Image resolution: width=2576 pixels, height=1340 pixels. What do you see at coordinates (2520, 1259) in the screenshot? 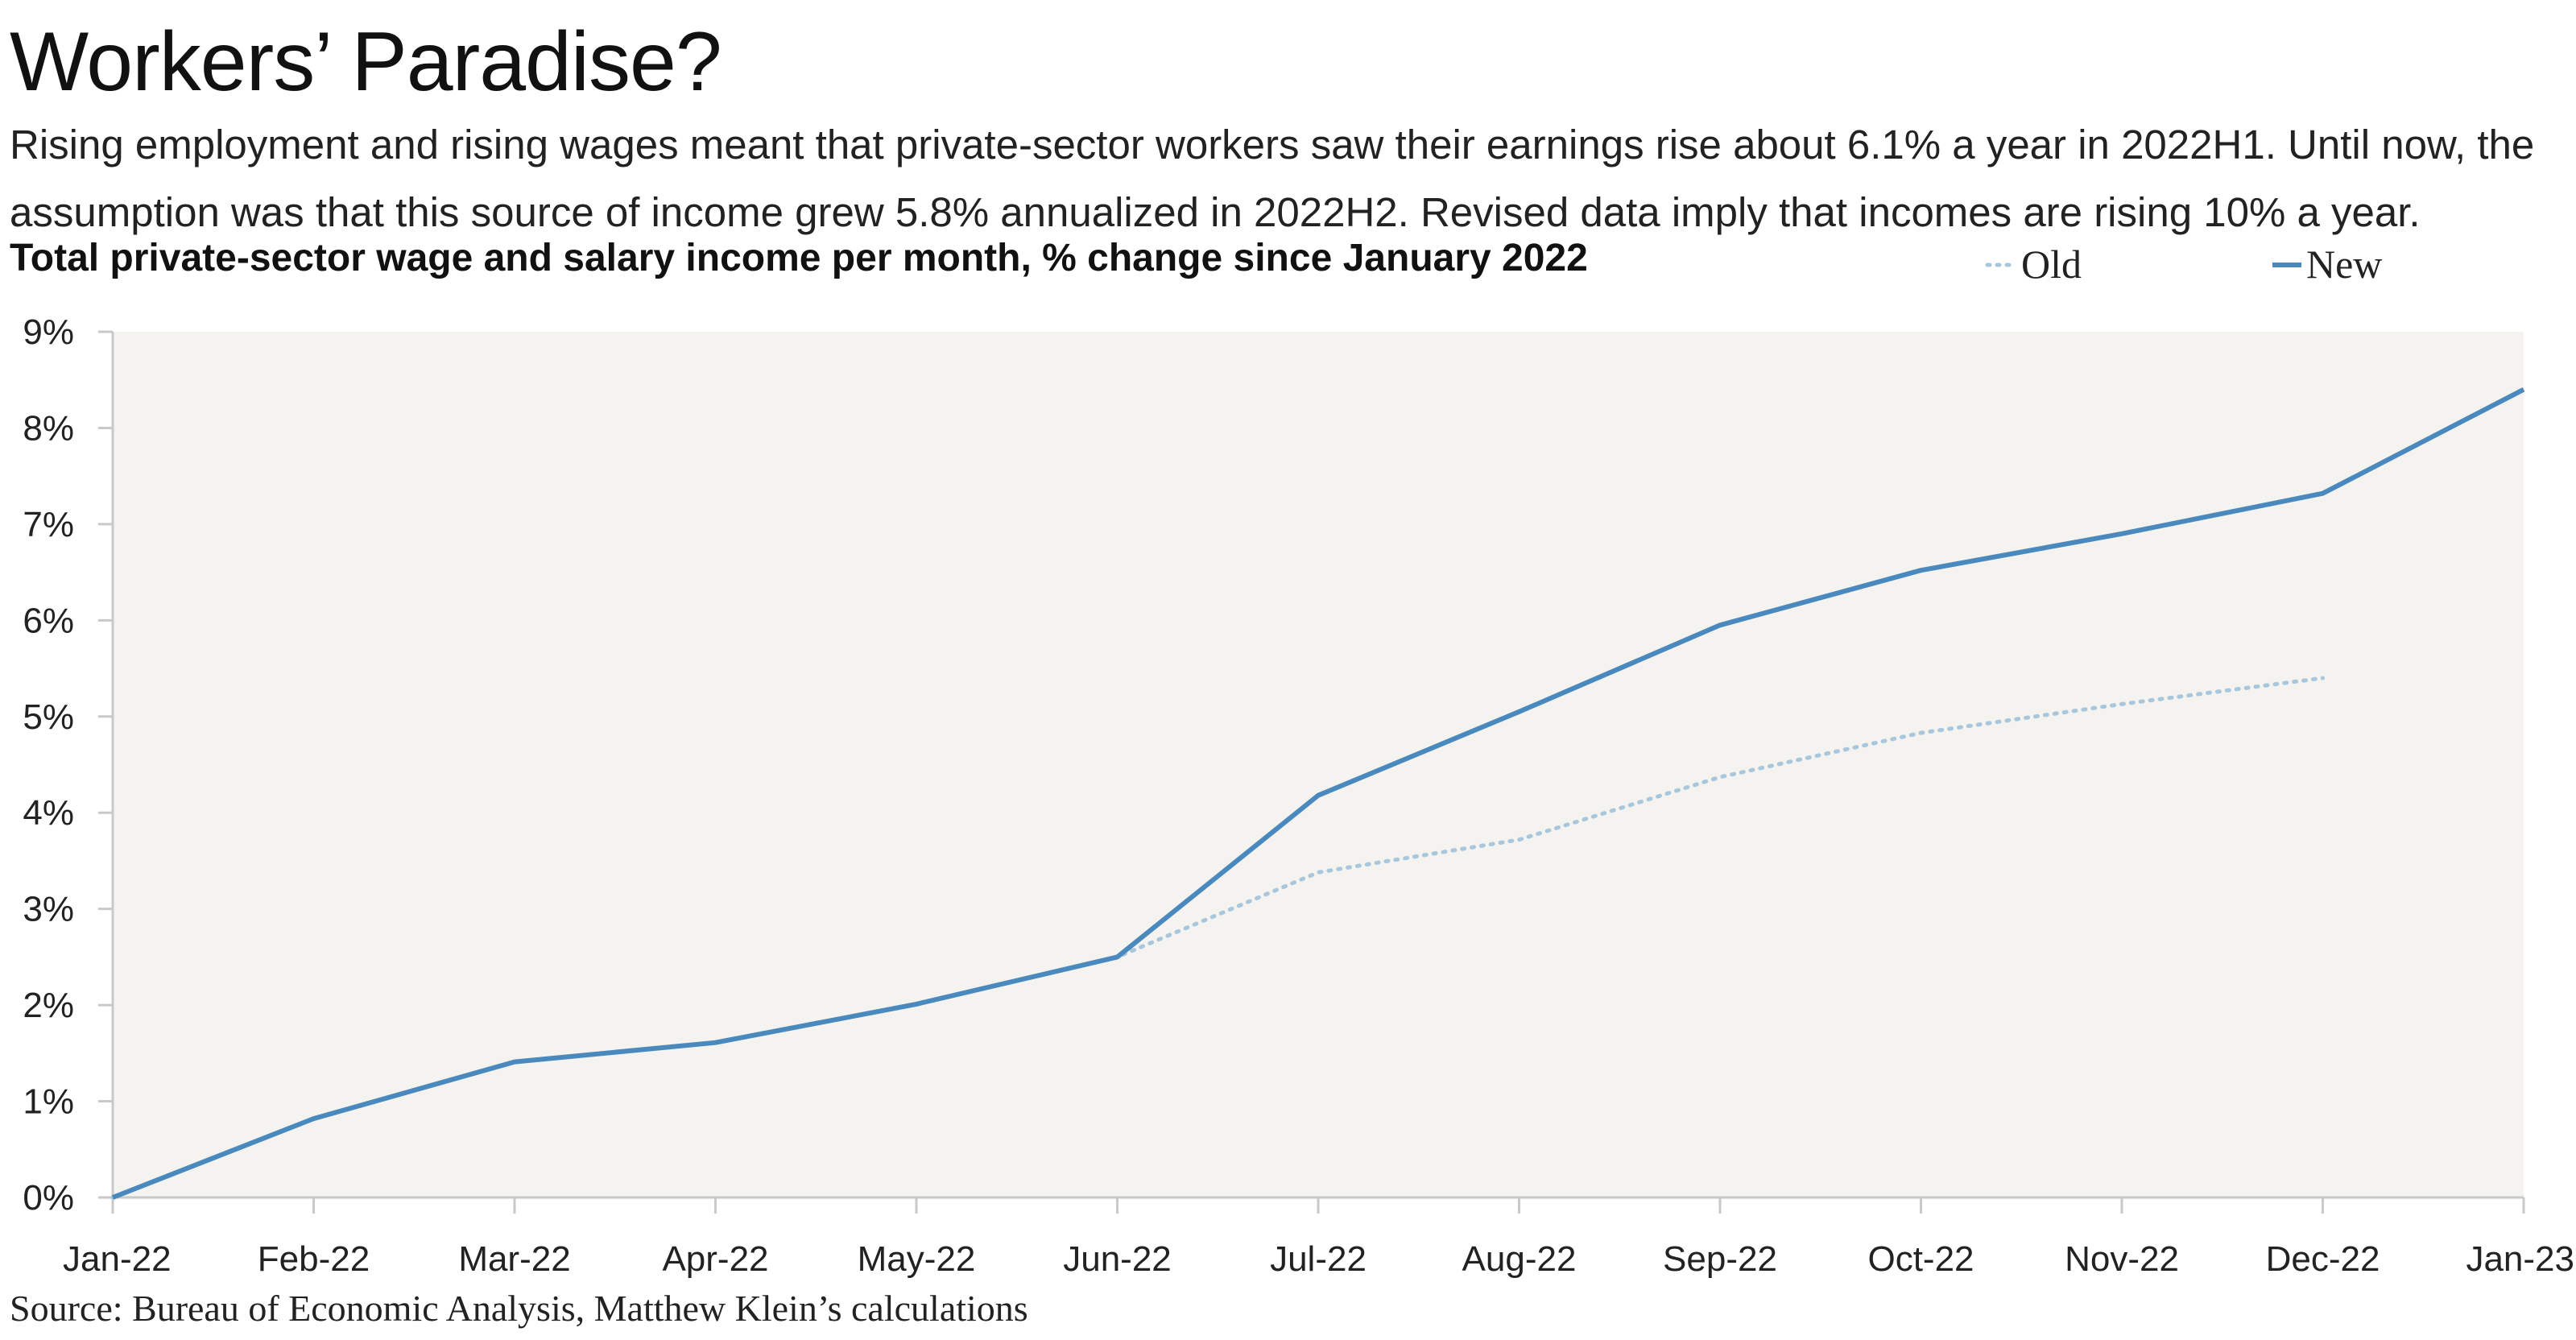
I see `x-tick-label: Jan-23` at bounding box center [2520, 1259].